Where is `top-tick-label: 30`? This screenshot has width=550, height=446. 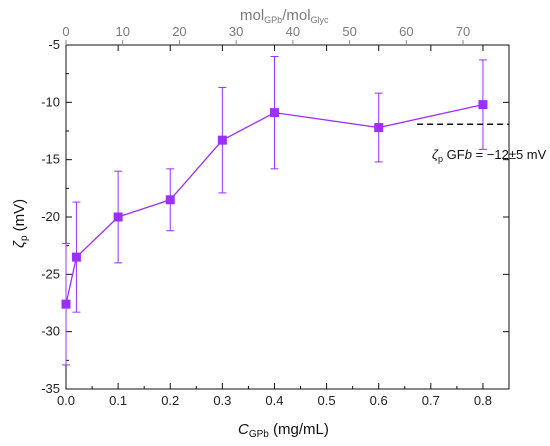 top-tick-label: 30 is located at coordinates (236, 31).